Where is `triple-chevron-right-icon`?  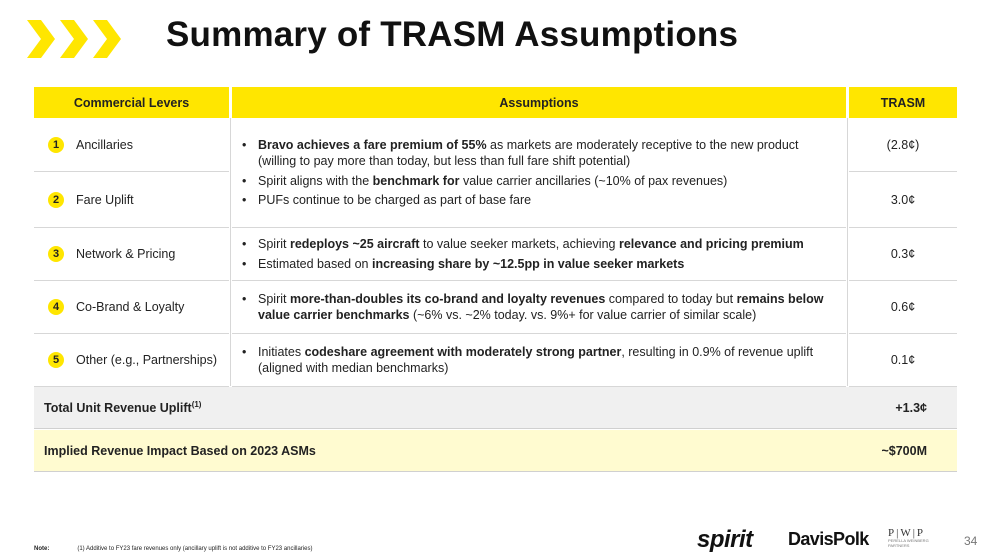
triple-chevron-right-icon is located at coordinates (74, 39).